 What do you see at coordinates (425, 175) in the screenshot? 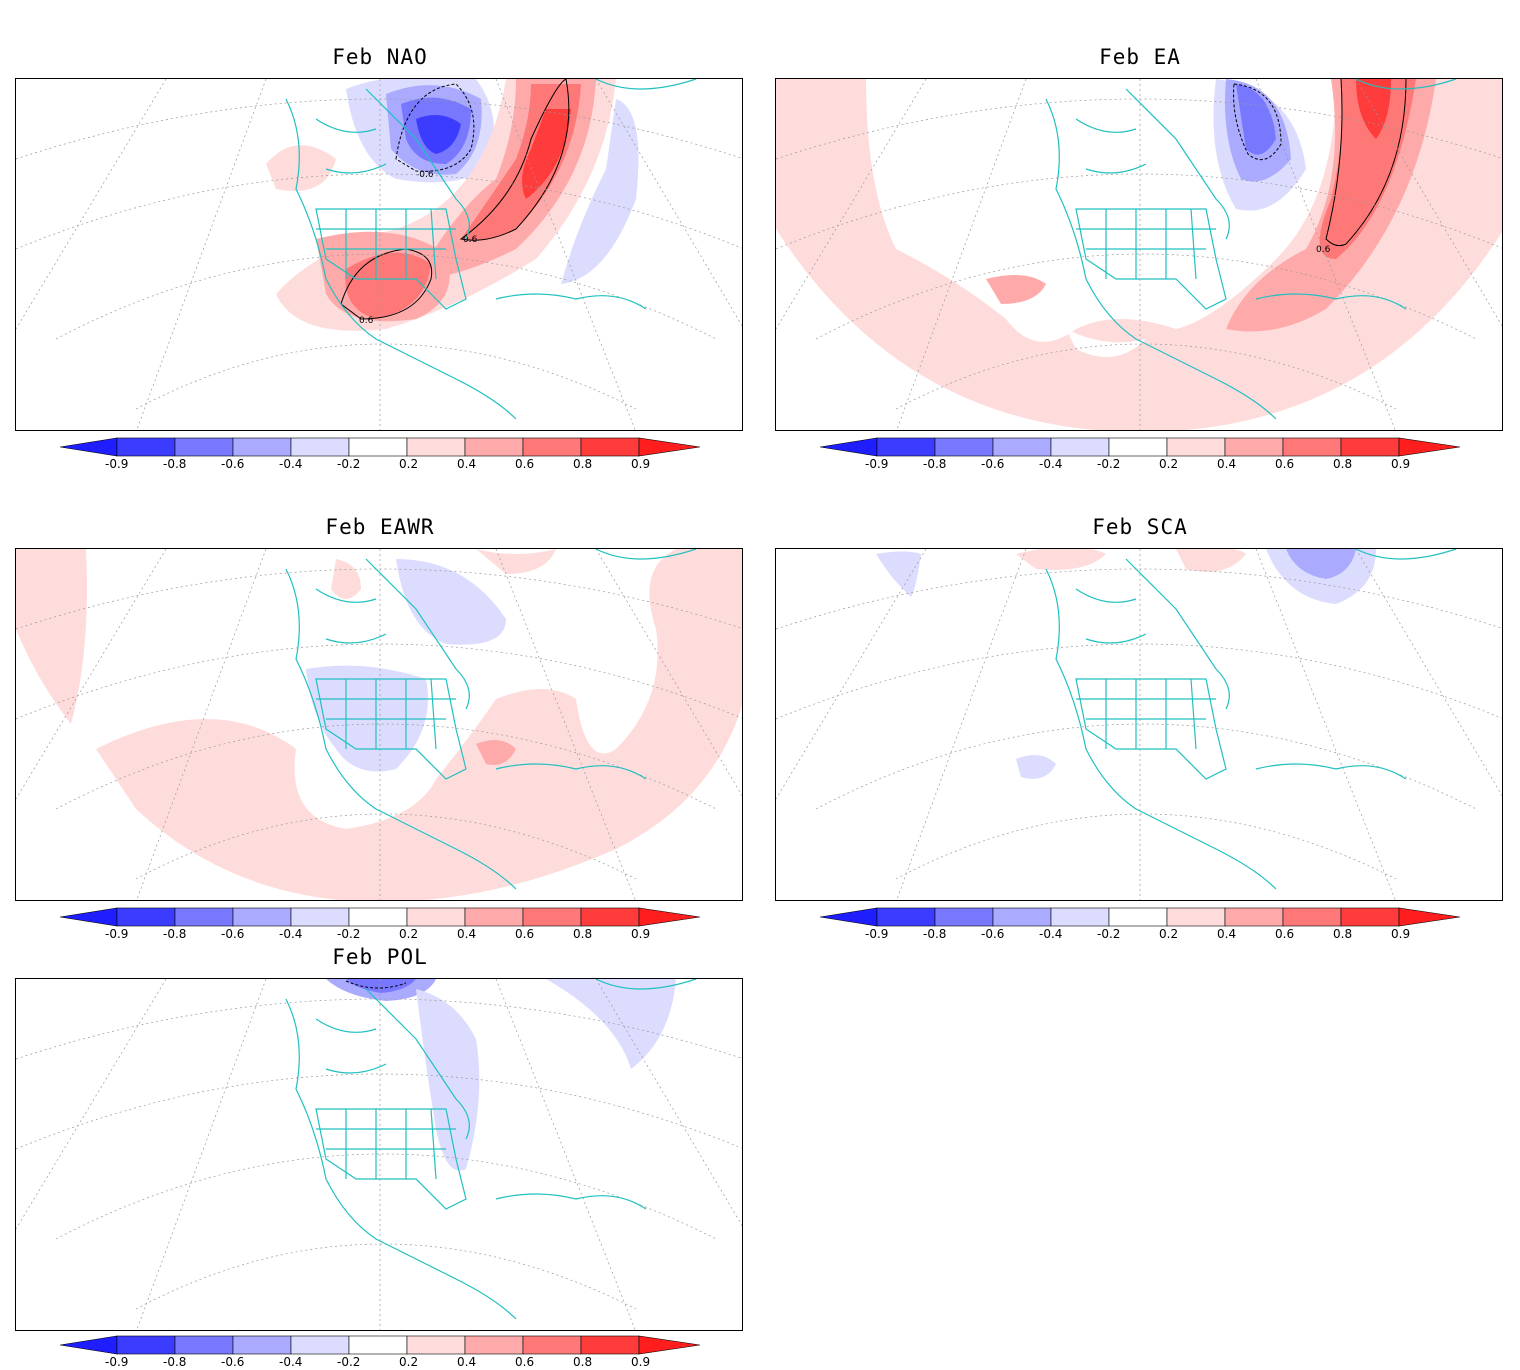
I see `contour-label: -0.6` at bounding box center [425, 175].